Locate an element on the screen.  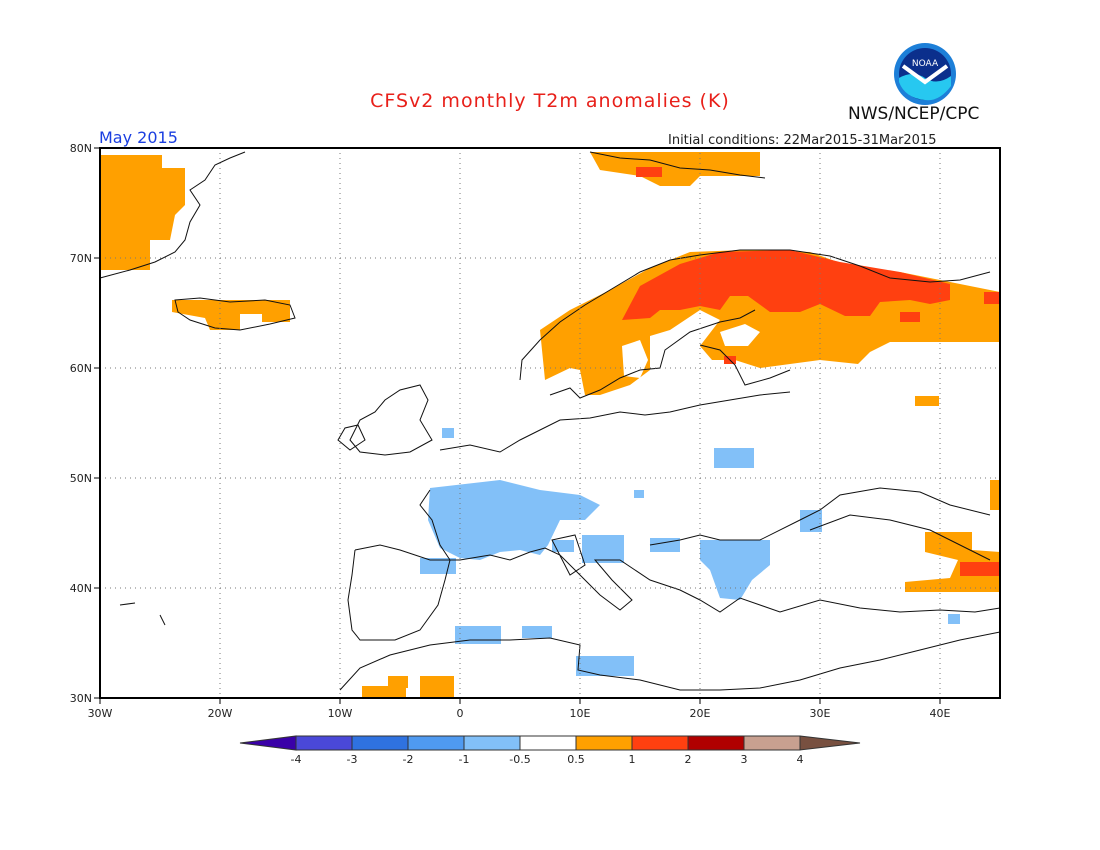
initial-conditions: Initial conditions: 22Mar2015-31Mar2015 is located at coordinates (802, 140).